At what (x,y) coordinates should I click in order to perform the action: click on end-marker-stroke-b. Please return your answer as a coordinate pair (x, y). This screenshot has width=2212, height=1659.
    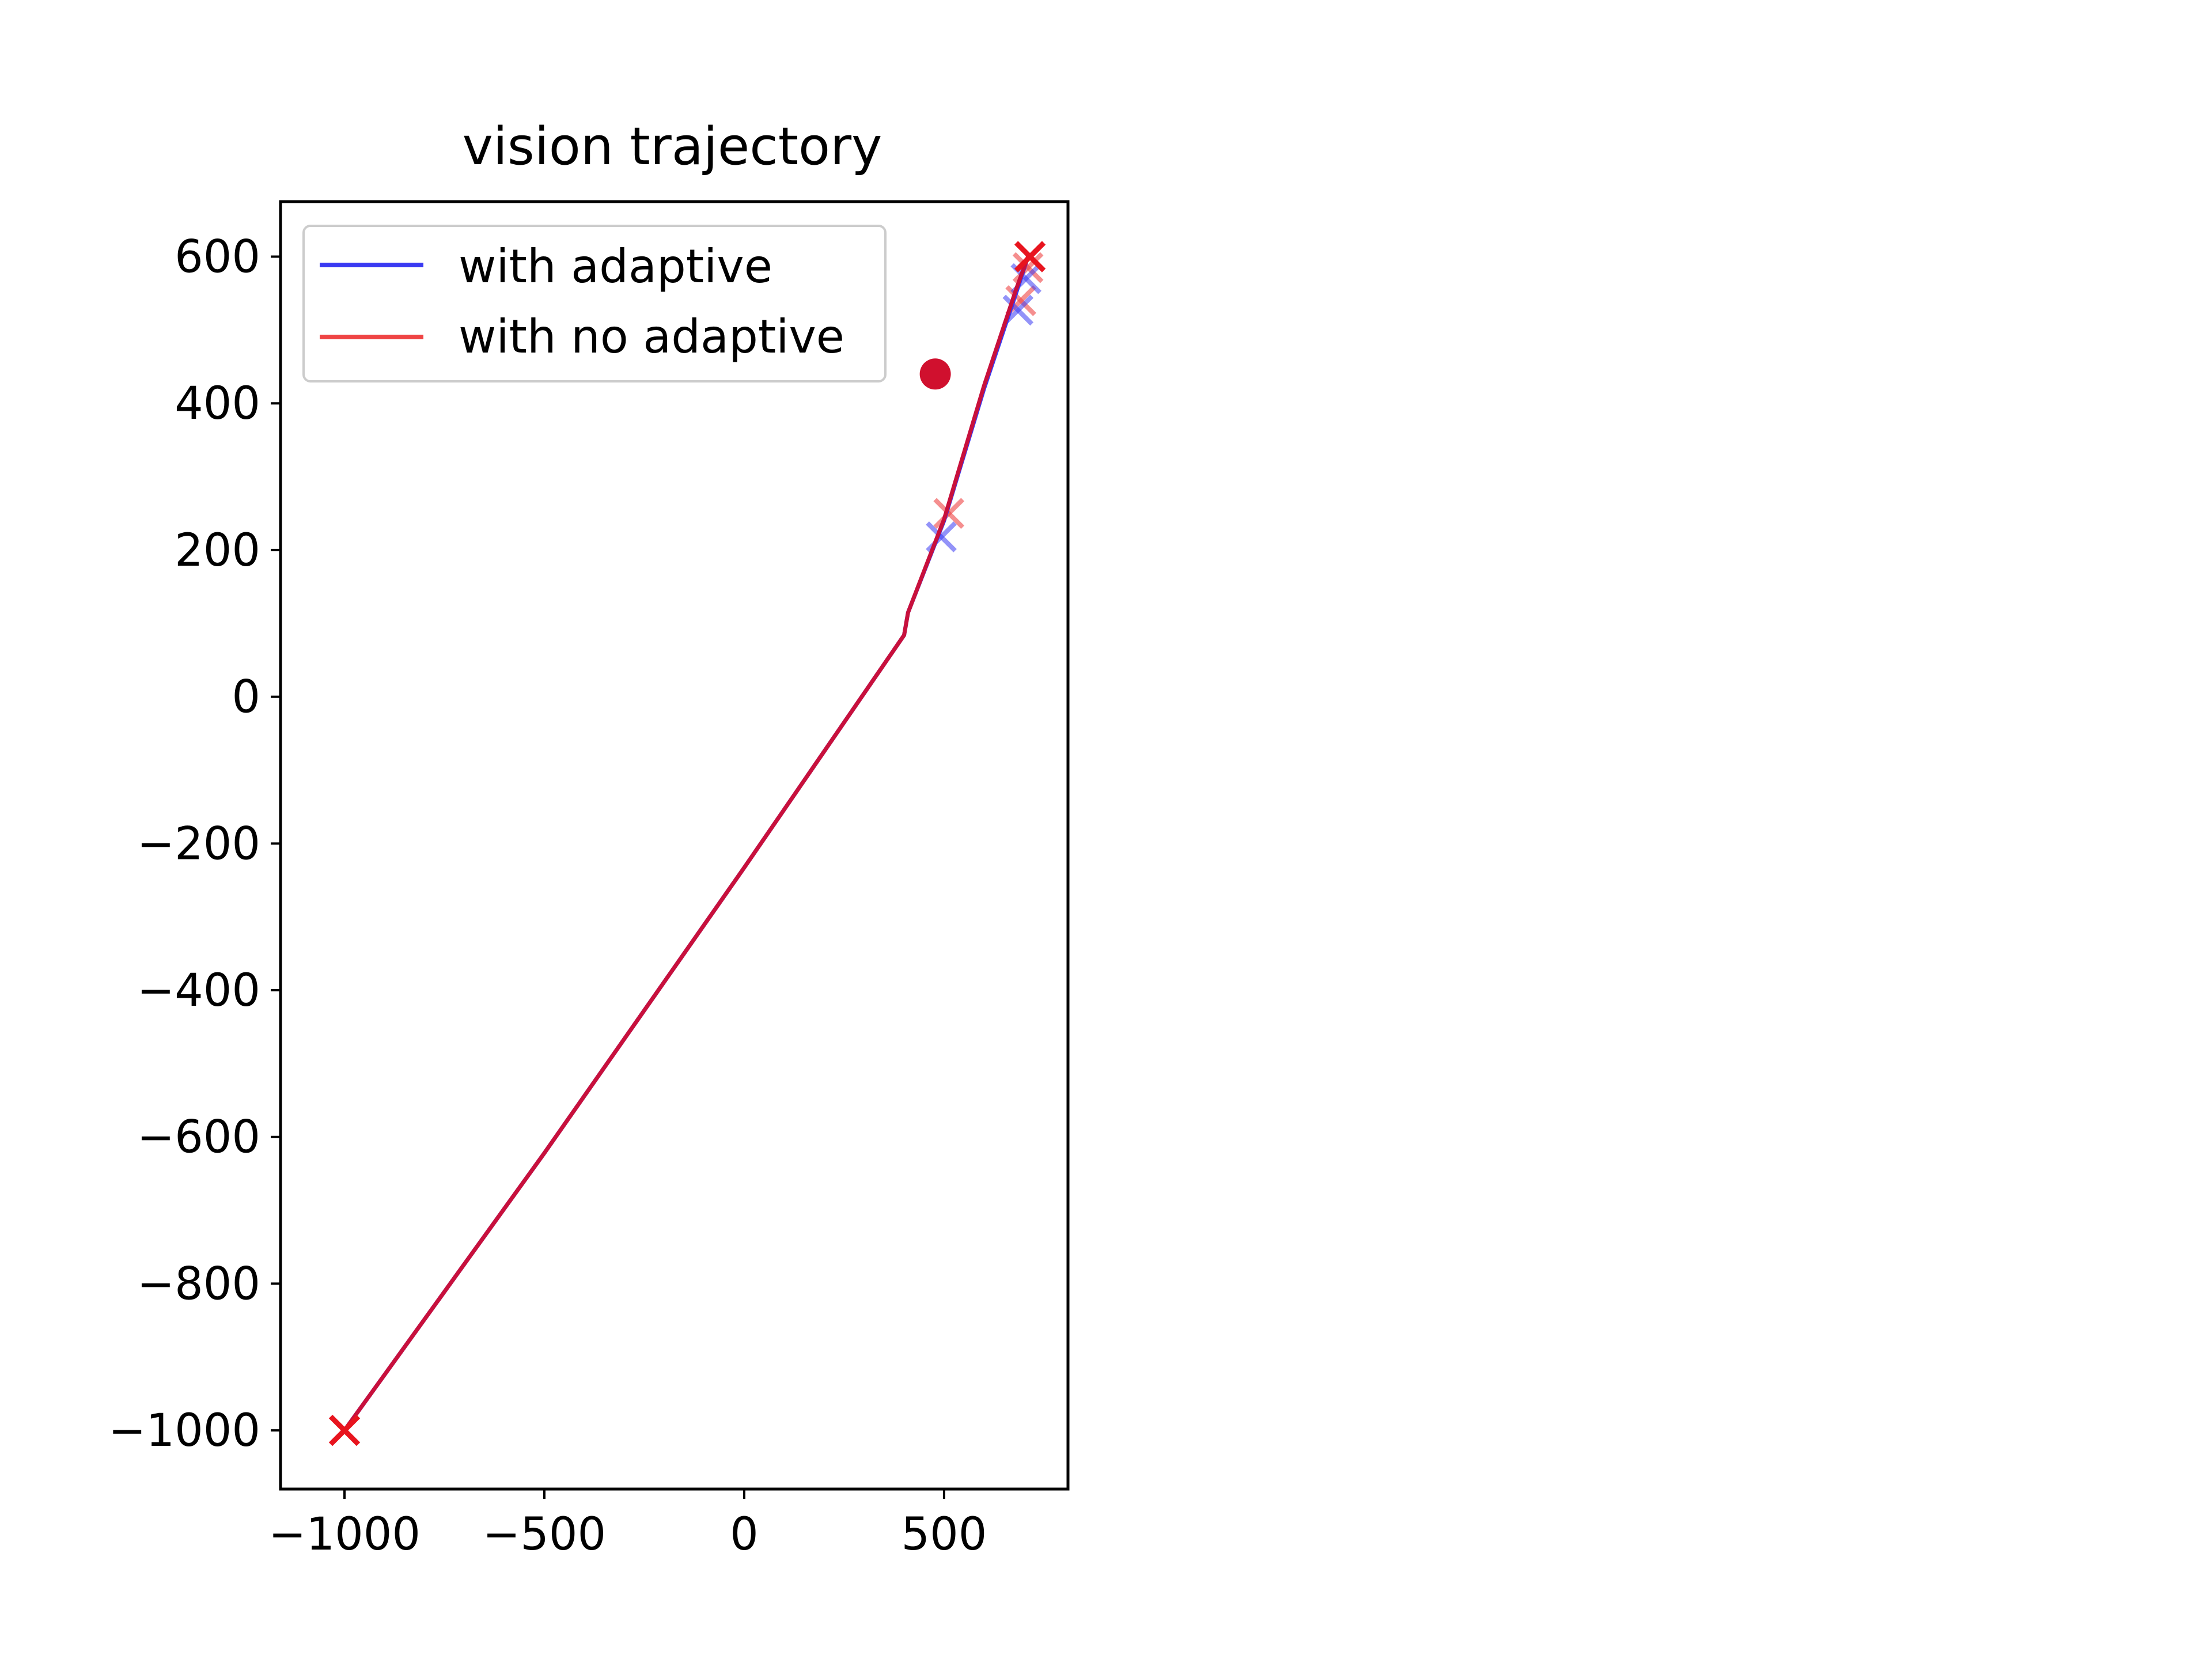
    Looking at the image, I should click on (1030, 256).